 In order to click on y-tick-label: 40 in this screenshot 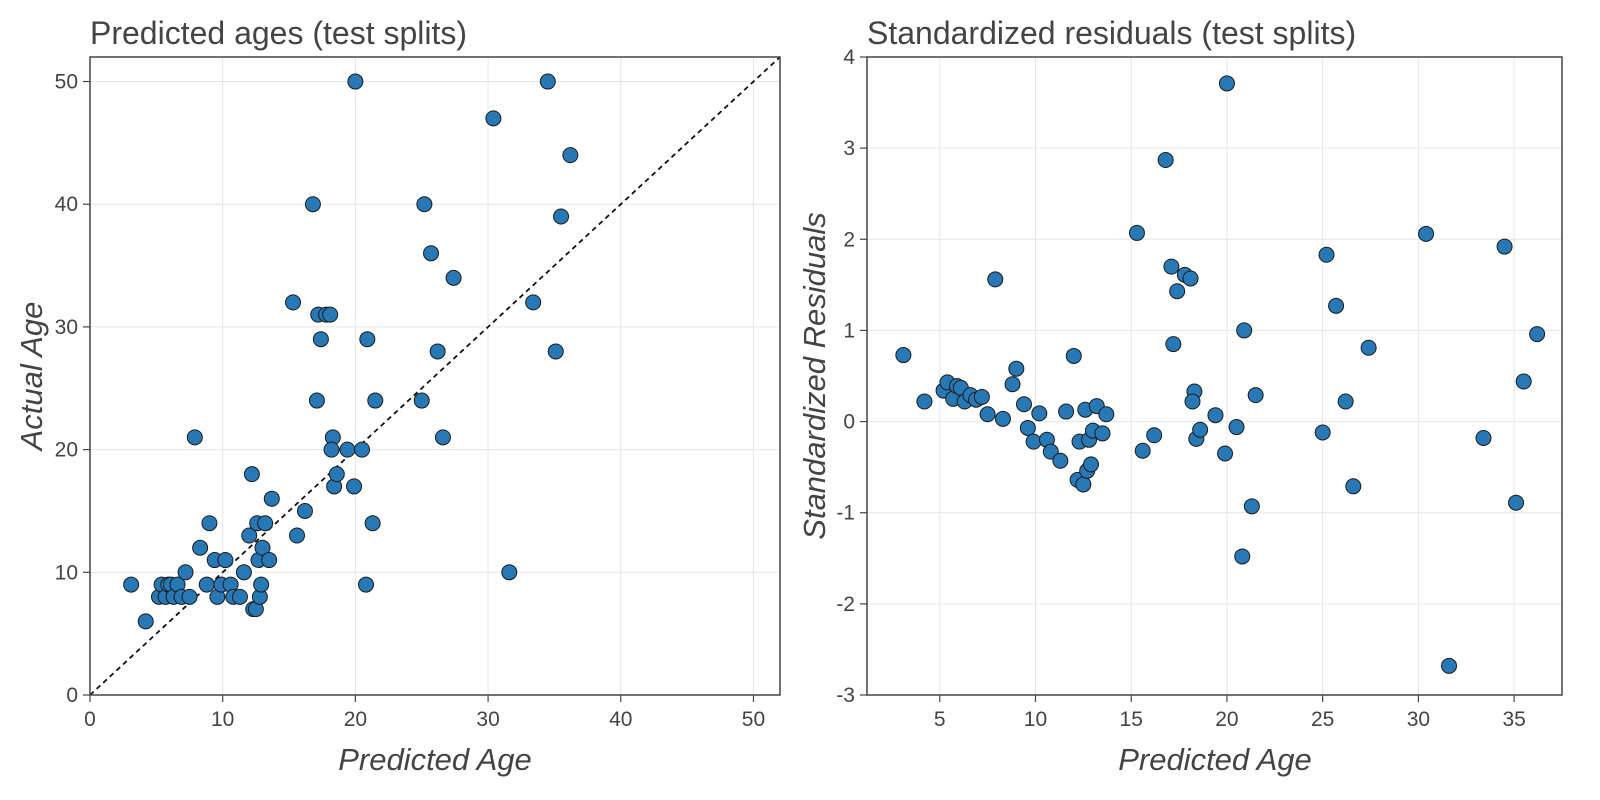, I will do `click(66, 204)`.